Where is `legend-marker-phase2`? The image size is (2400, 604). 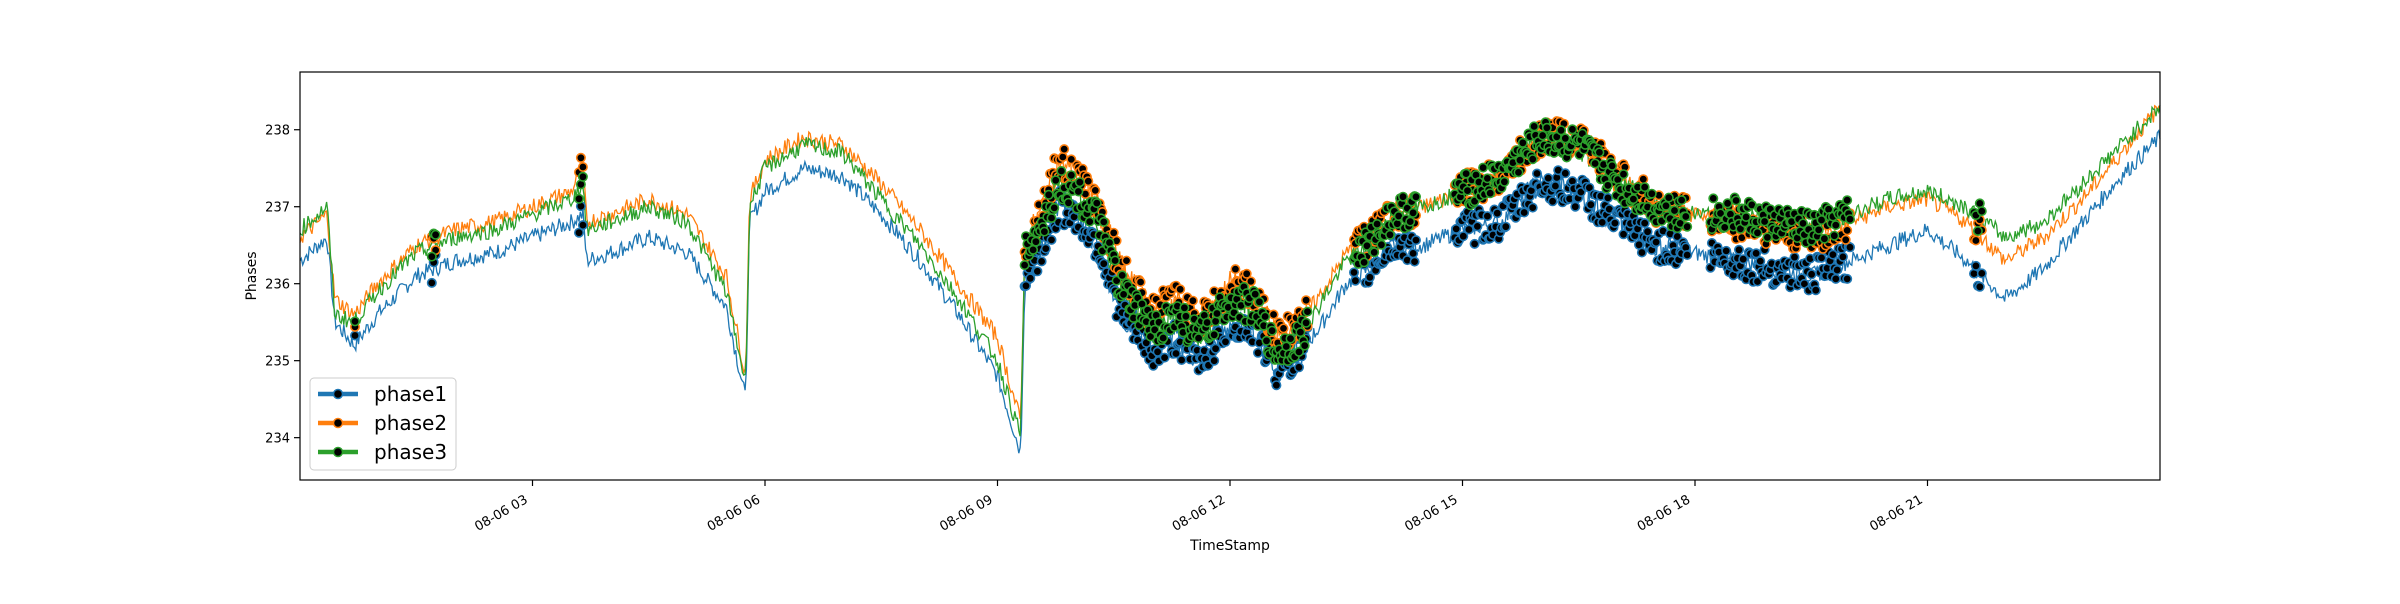
legend-marker-phase2 is located at coordinates (338, 423).